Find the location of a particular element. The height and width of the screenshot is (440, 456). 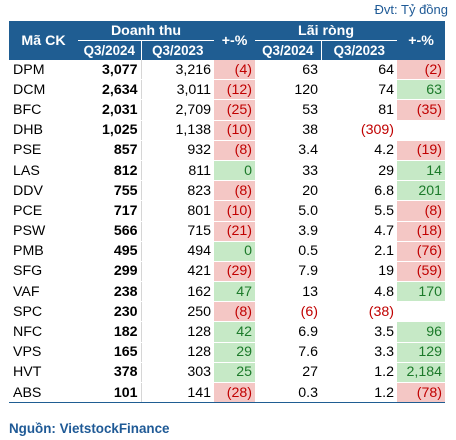

header-profit-q3-2024: Q3/2024 is located at coordinates (288, 50).